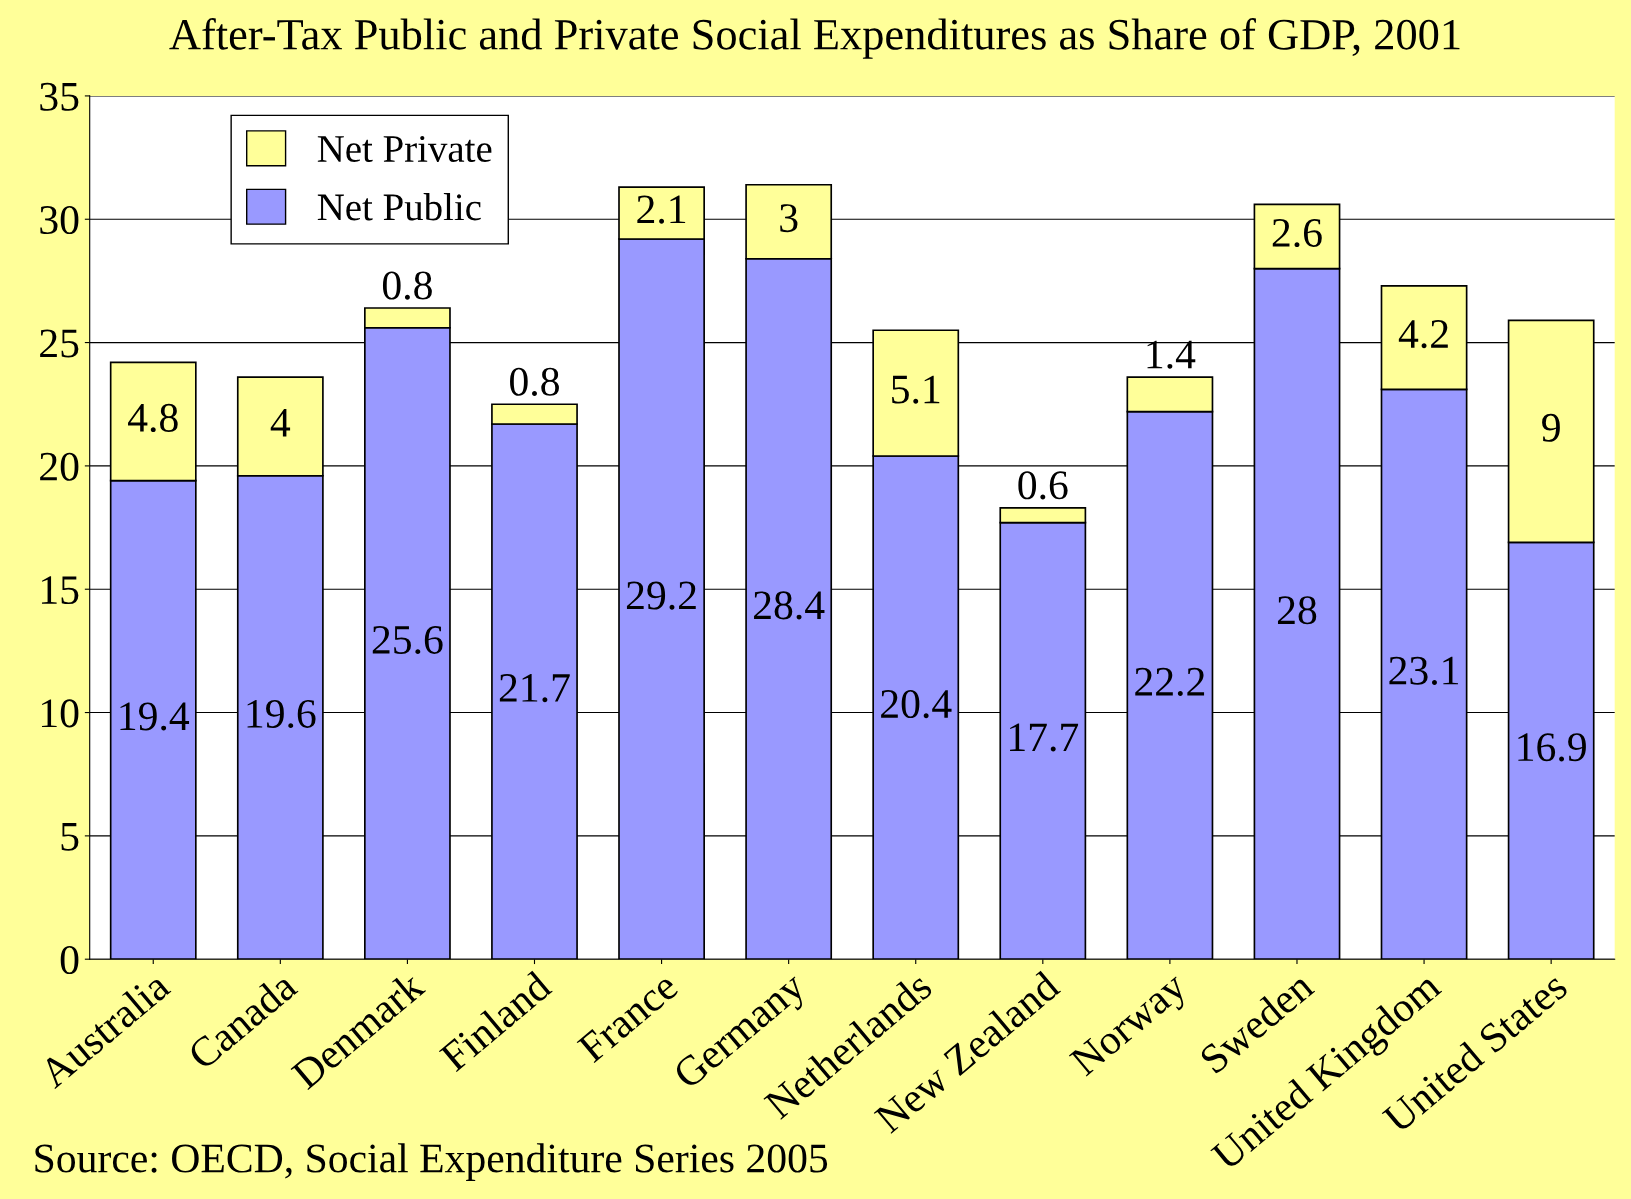  Describe the element at coordinates (1297, 233) in the screenshot. I see `data-label: 2.6` at that location.